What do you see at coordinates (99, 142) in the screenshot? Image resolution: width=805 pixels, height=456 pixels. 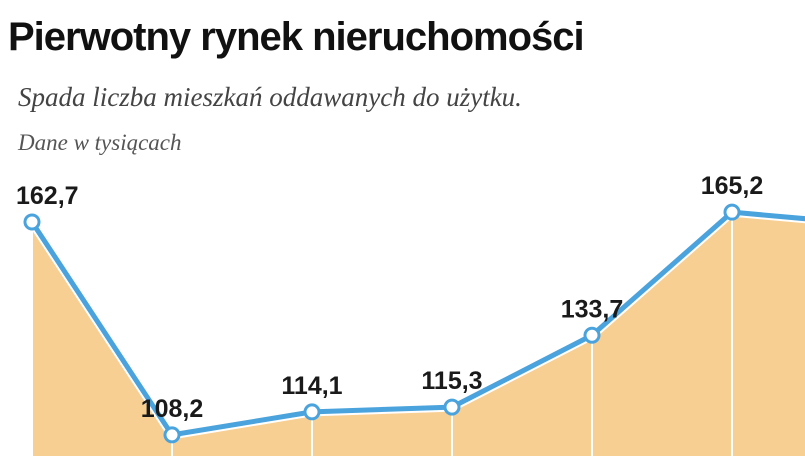 I see `unit-note: Dane w tysiącach` at bounding box center [99, 142].